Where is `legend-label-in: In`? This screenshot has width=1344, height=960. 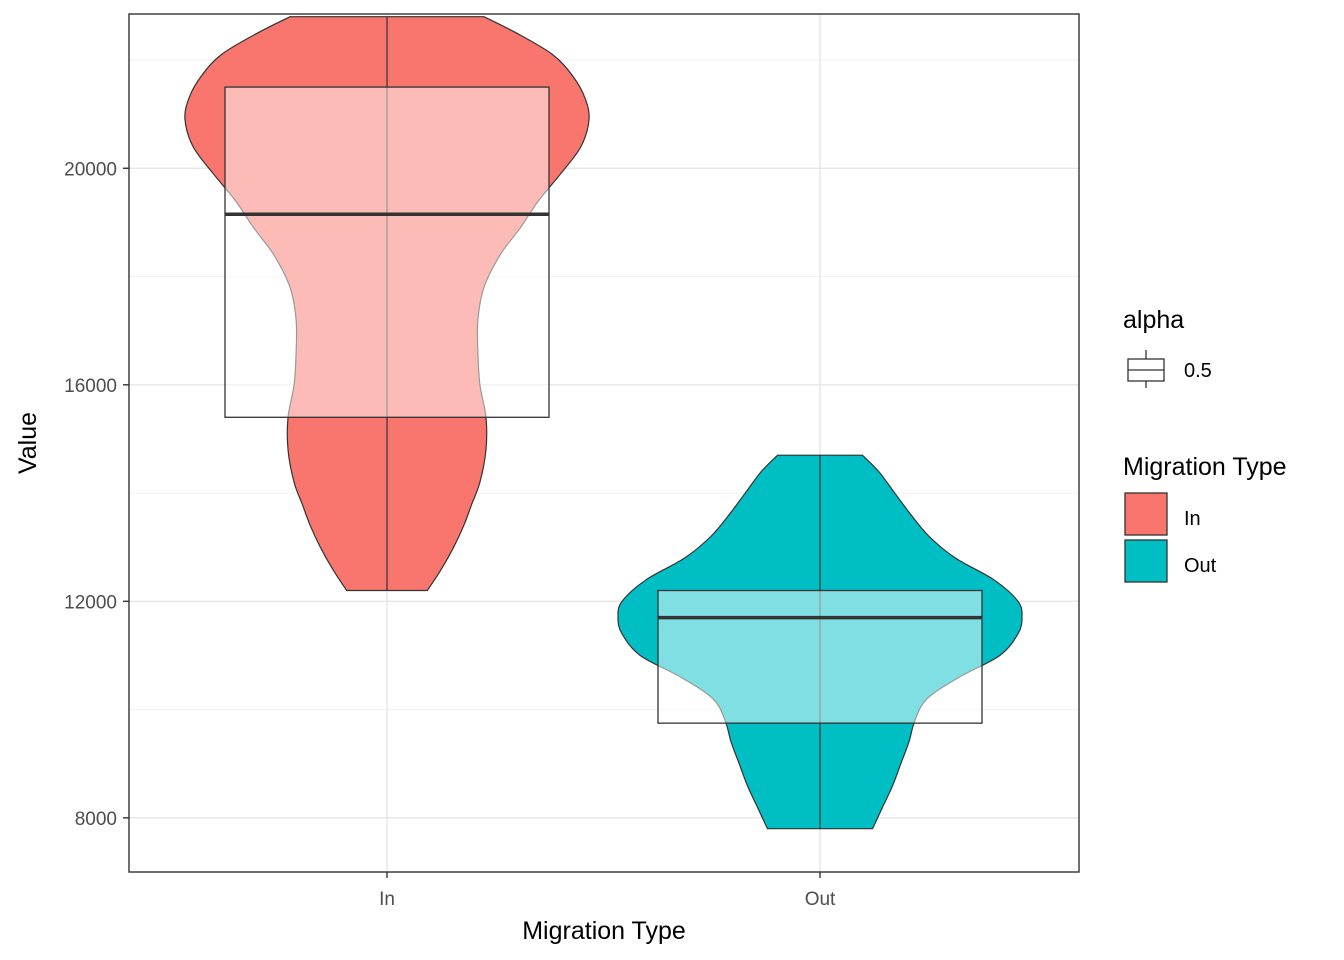 legend-label-in: In is located at coordinates (1192, 519).